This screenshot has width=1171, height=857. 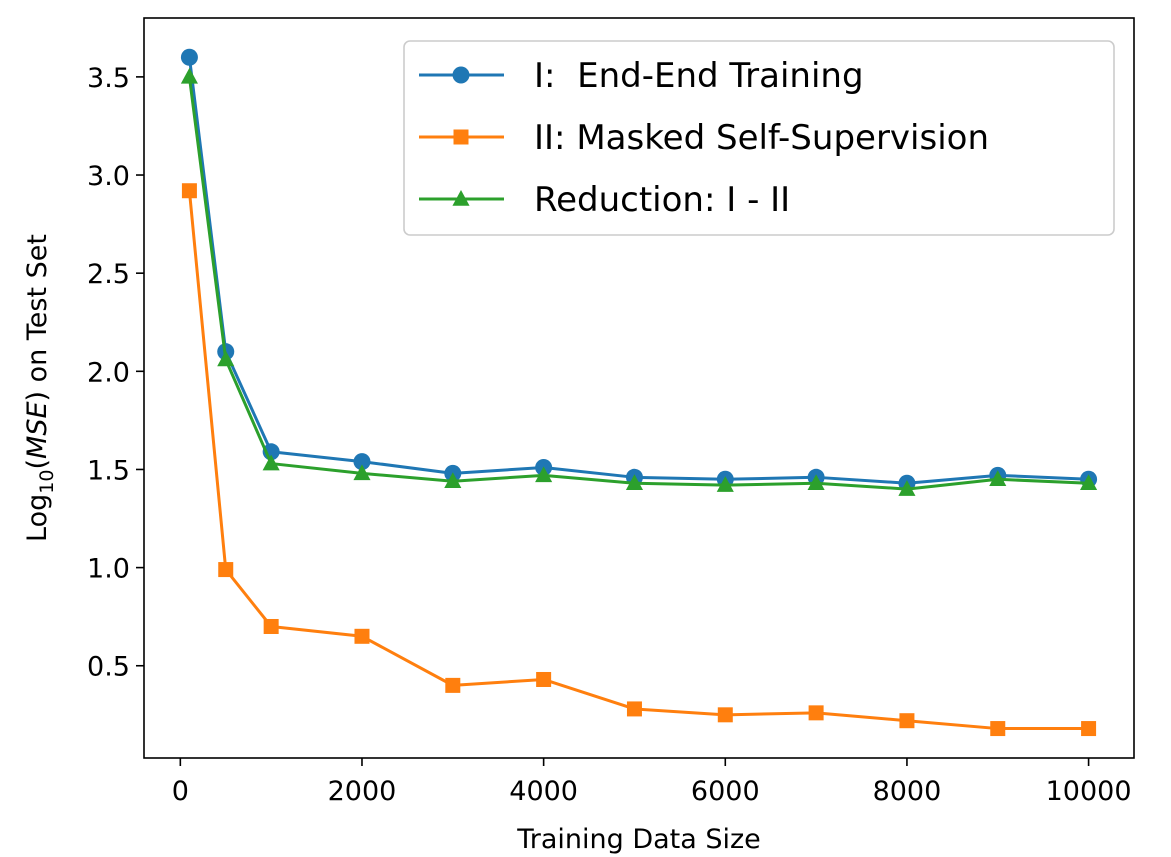 I want to click on x-tick-label: 6000, so click(x=725, y=791).